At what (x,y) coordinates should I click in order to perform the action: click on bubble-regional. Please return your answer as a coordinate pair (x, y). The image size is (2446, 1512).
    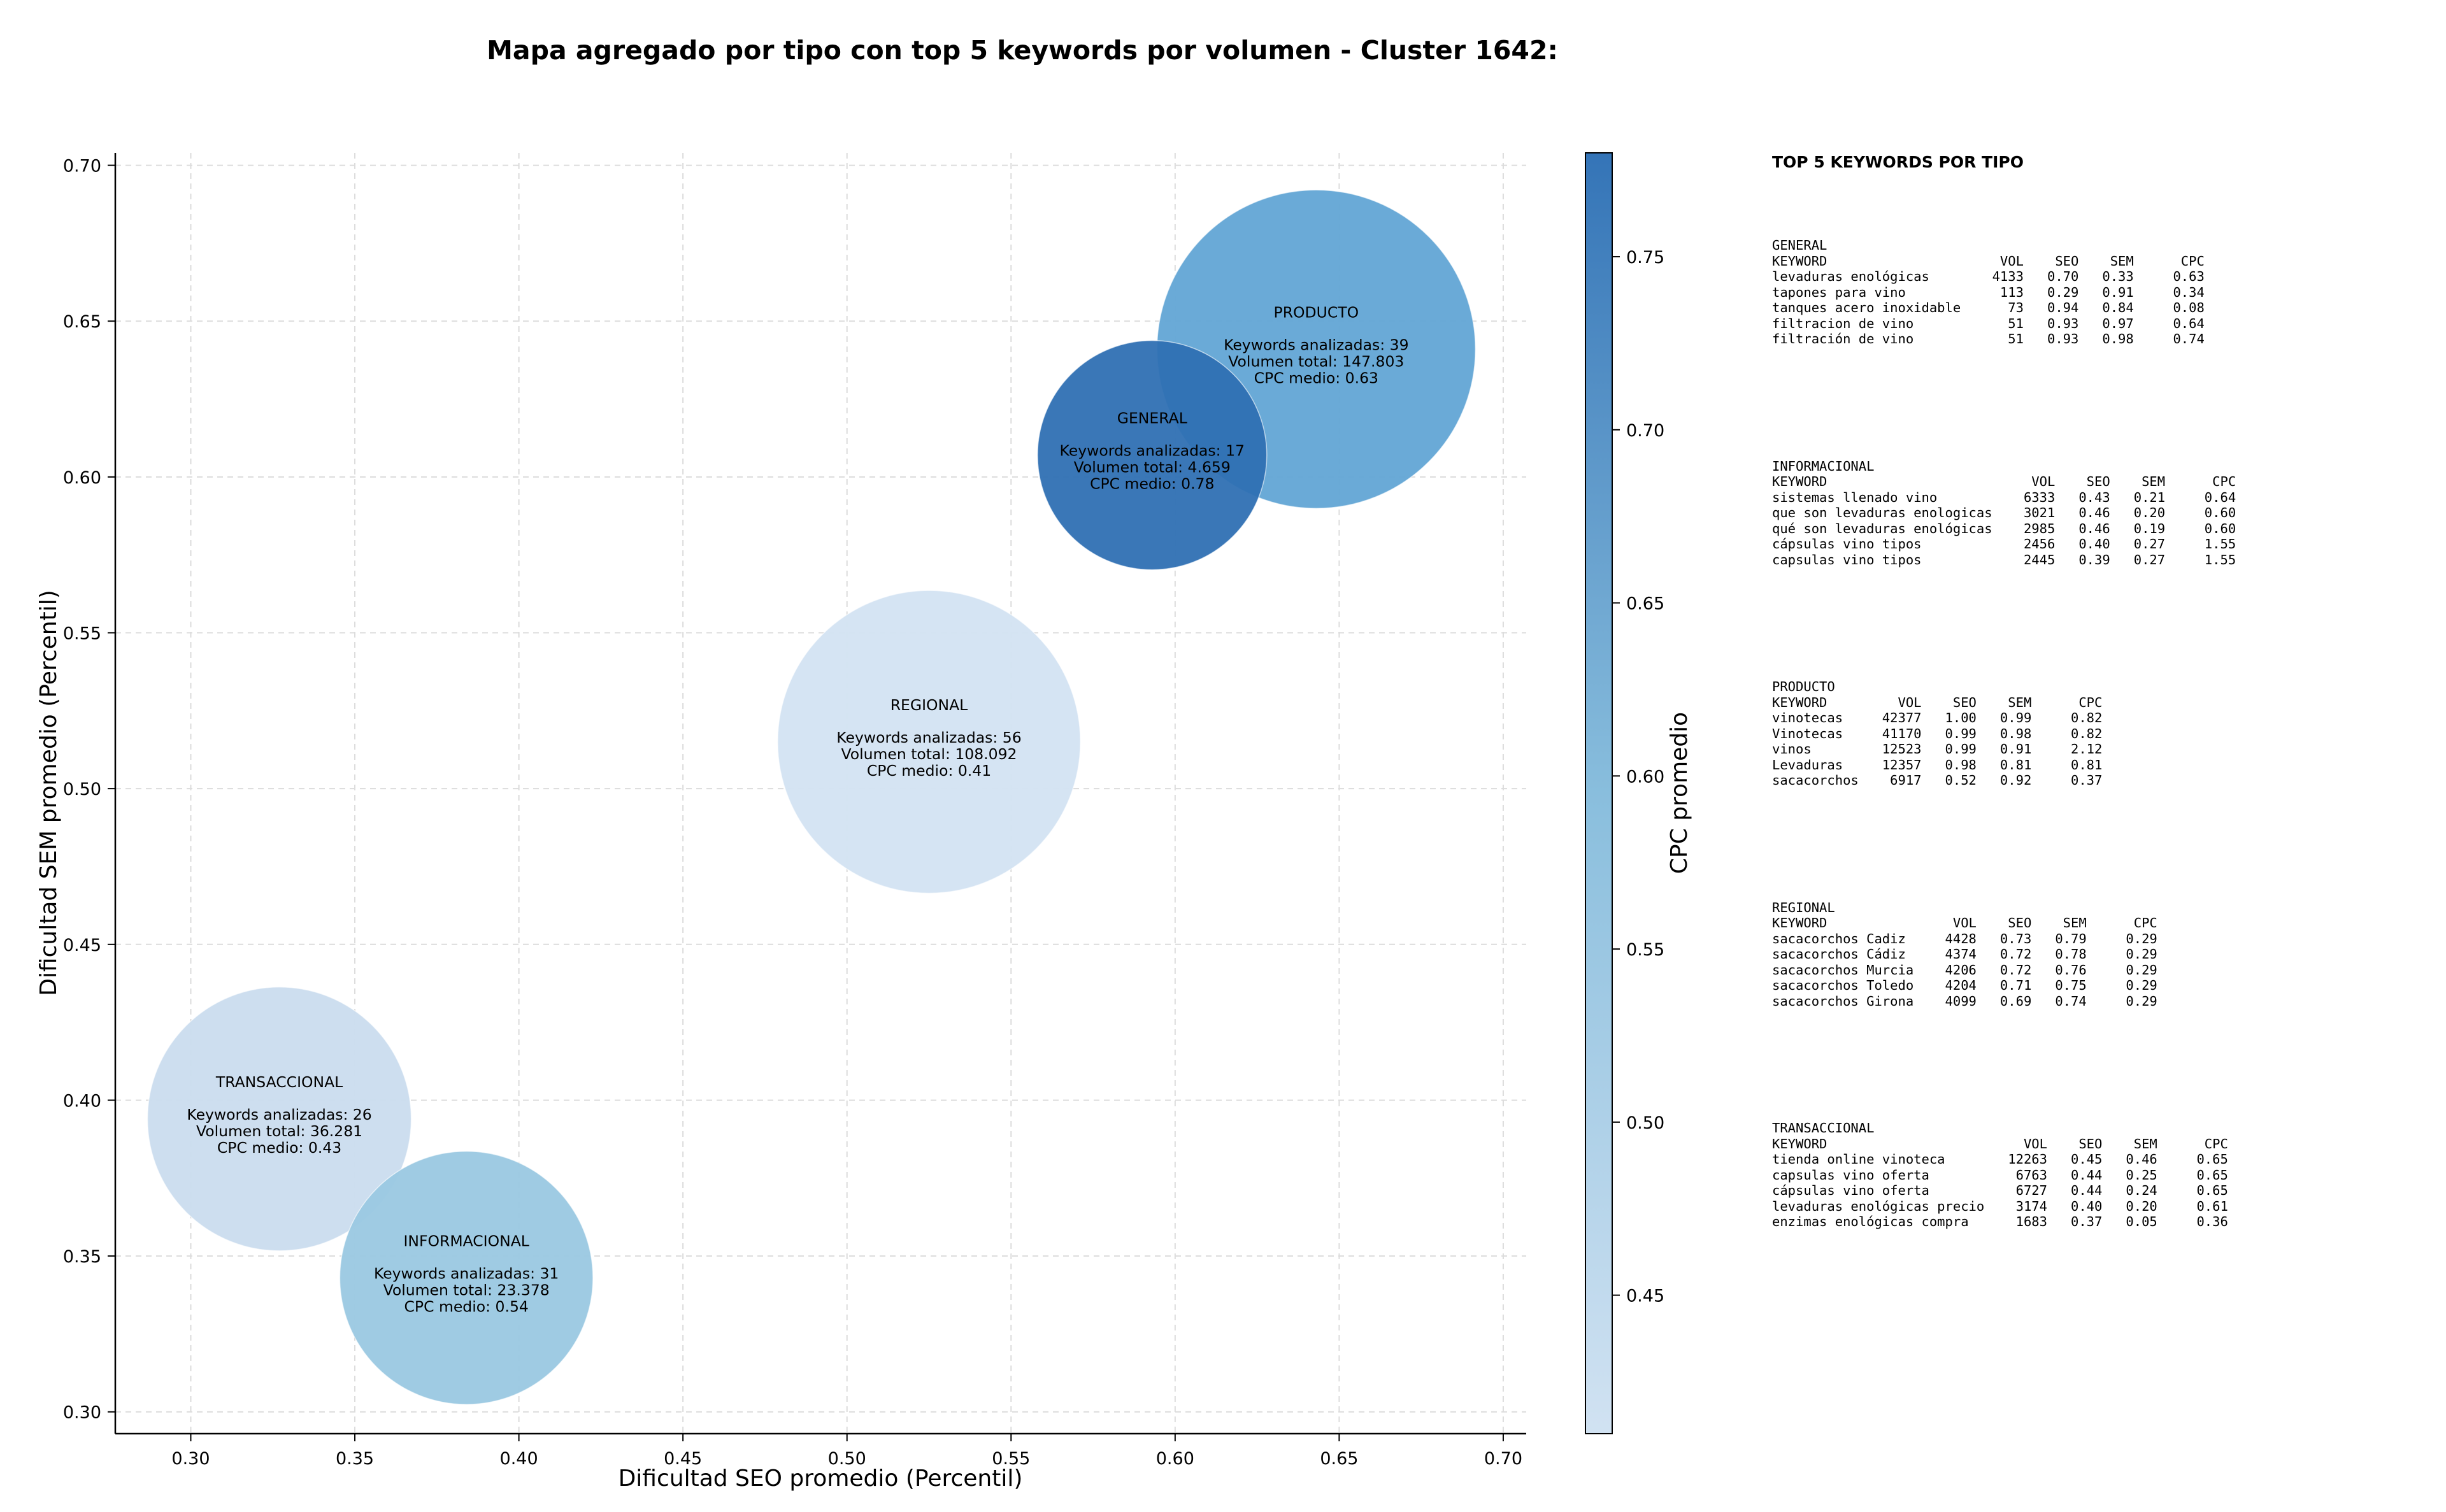
    Looking at the image, I should click on (929, 742).